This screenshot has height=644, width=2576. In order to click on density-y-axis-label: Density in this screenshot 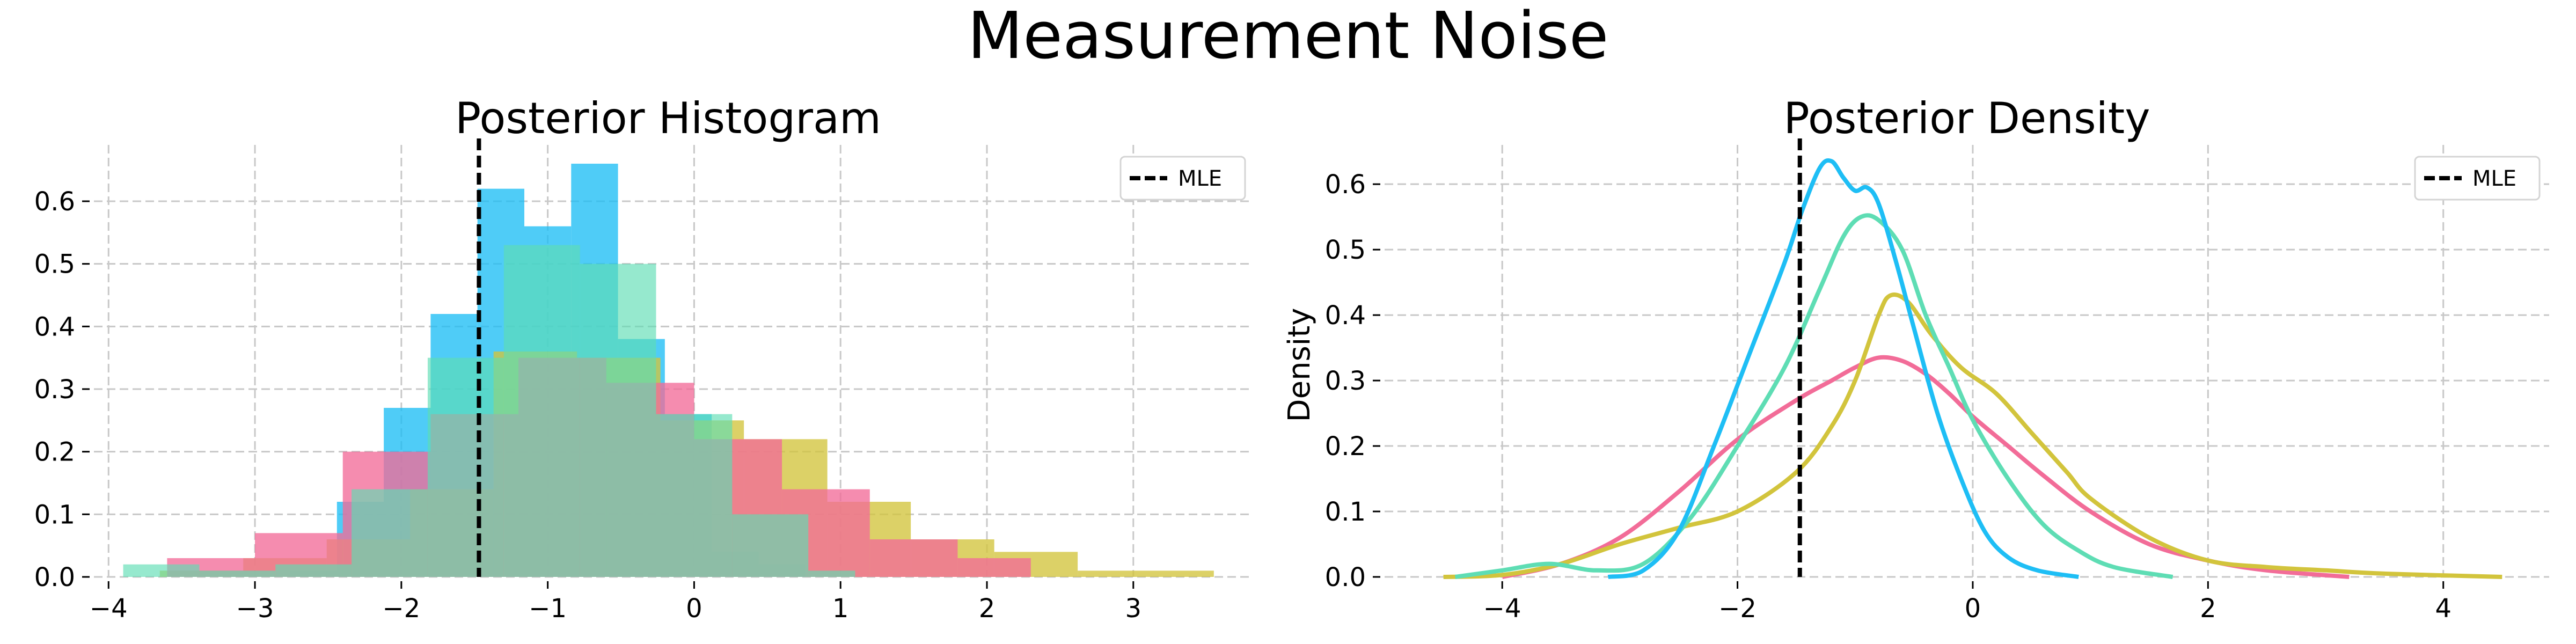, I will do `click(1299, 365)`.